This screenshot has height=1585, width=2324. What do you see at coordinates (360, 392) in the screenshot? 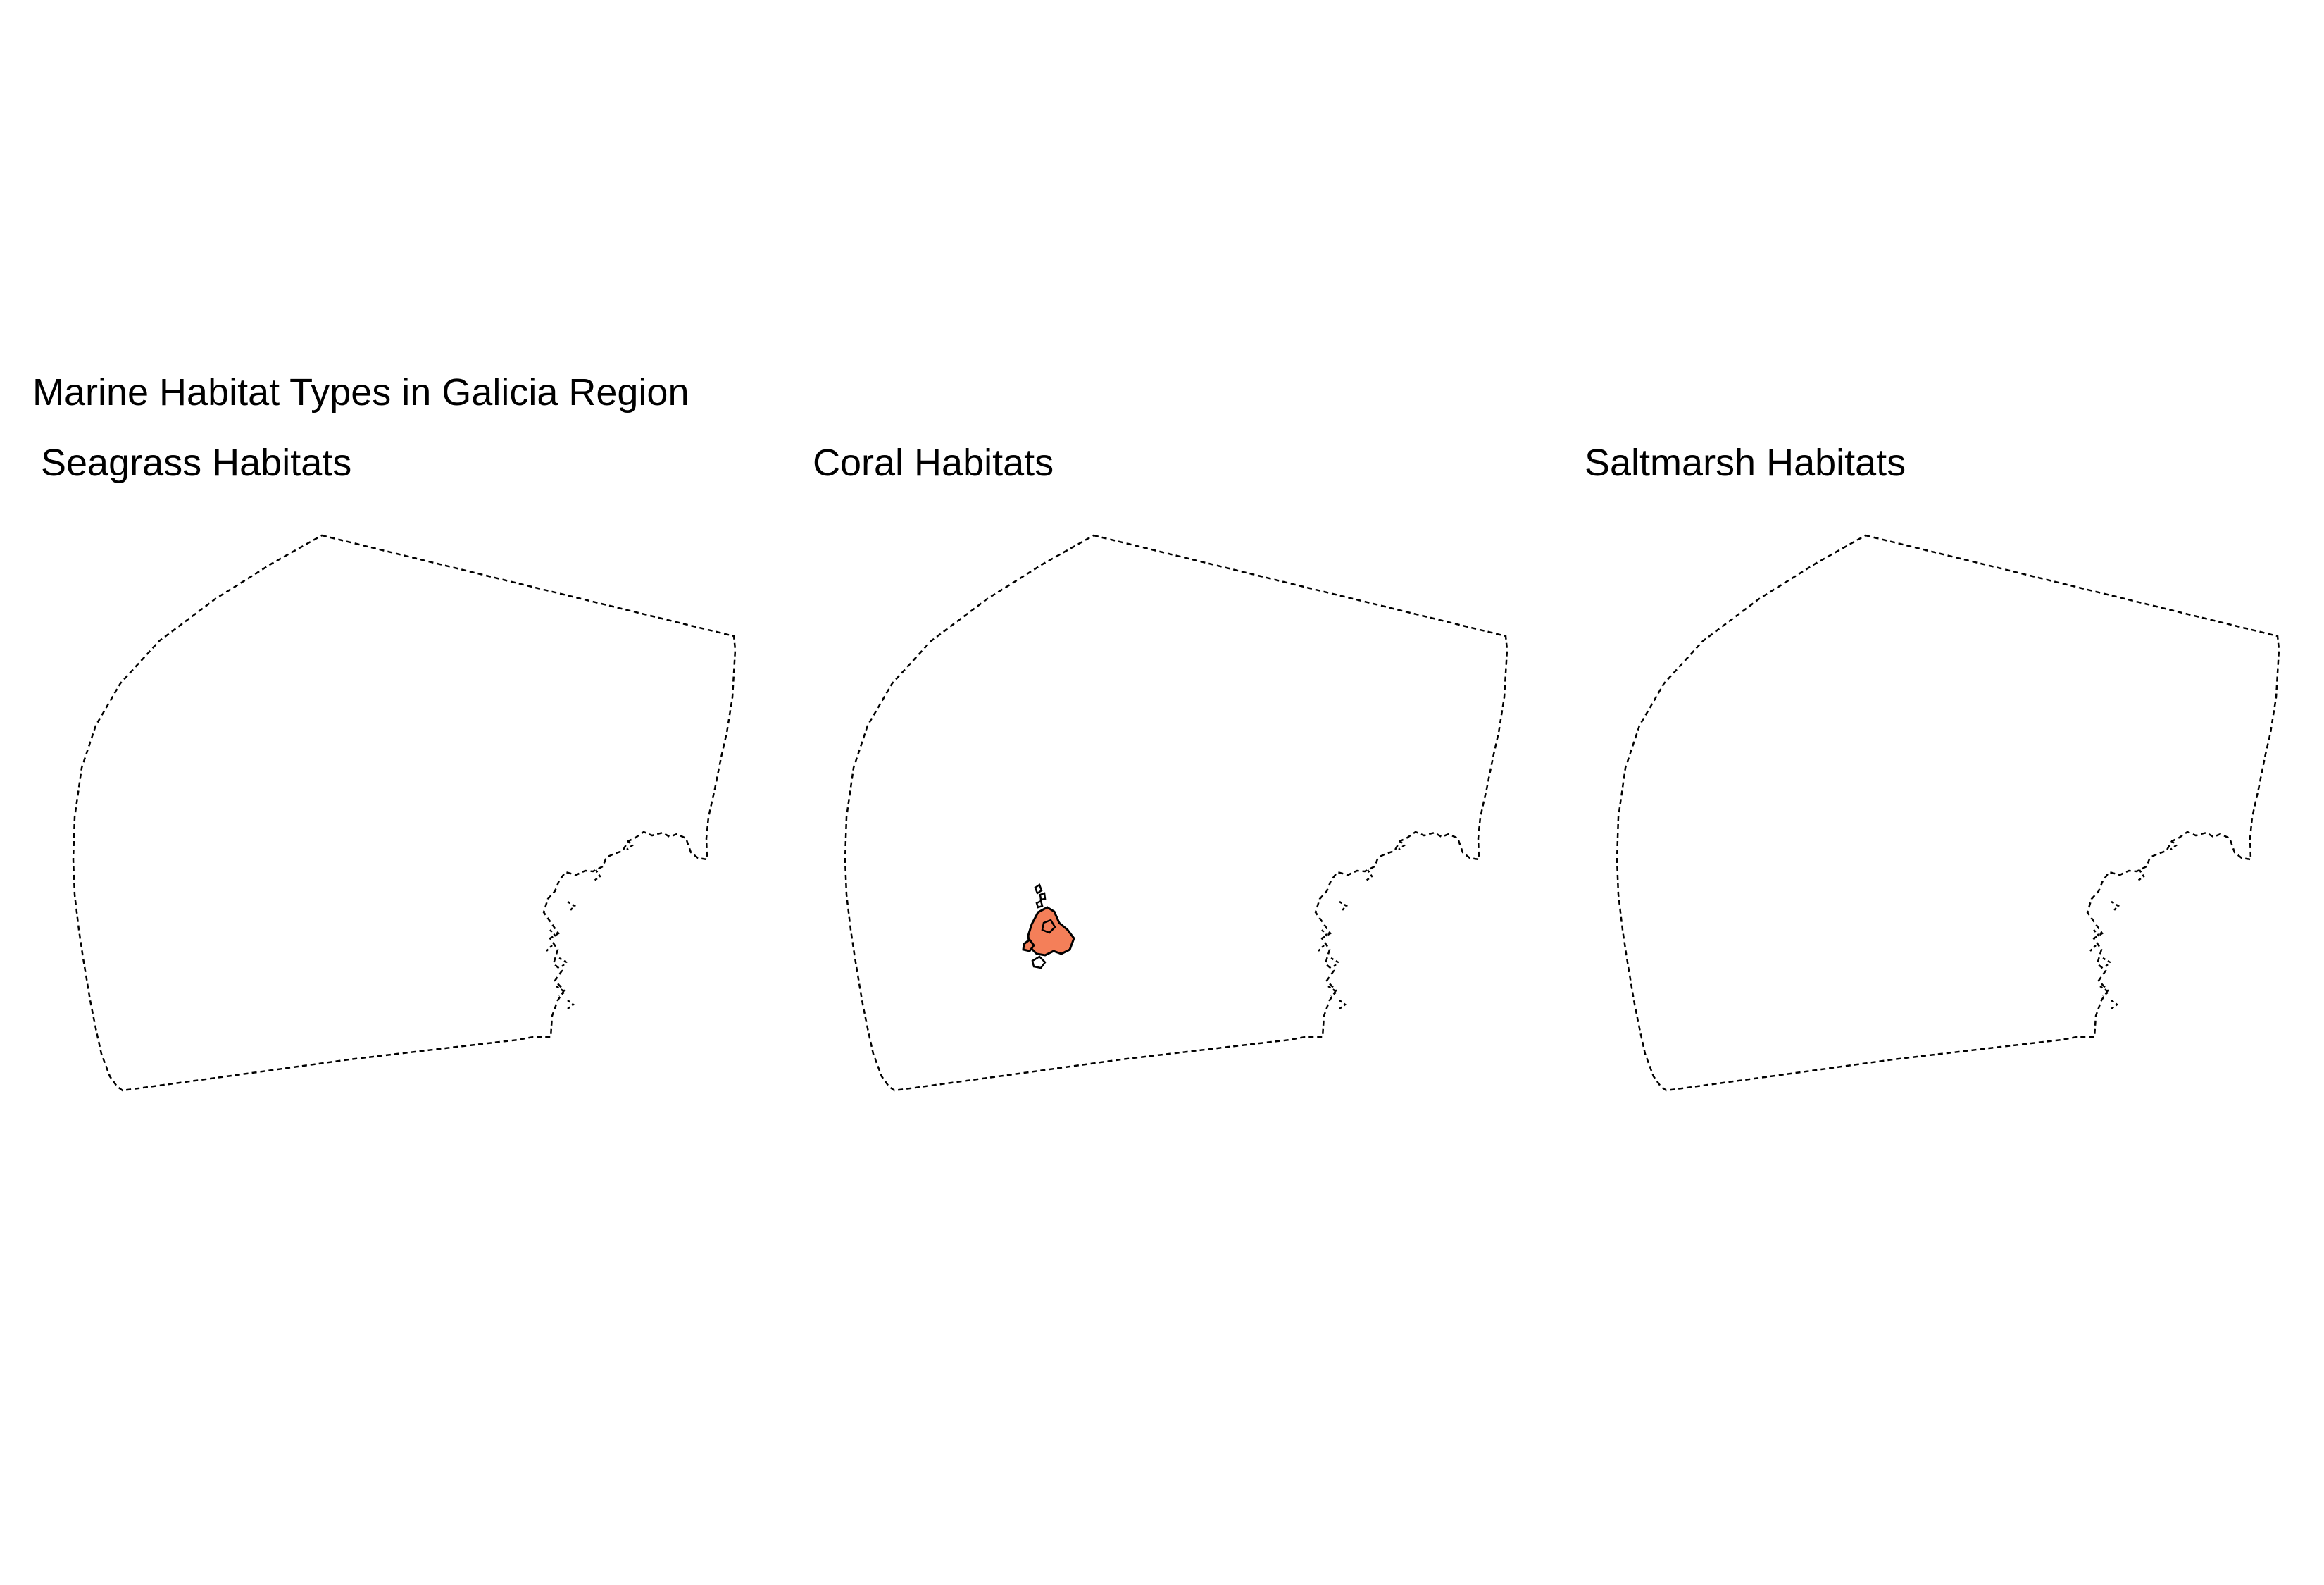
I see `map-title: Marine Habitat Types in Galicia Region` at bounding box center [360, 392].